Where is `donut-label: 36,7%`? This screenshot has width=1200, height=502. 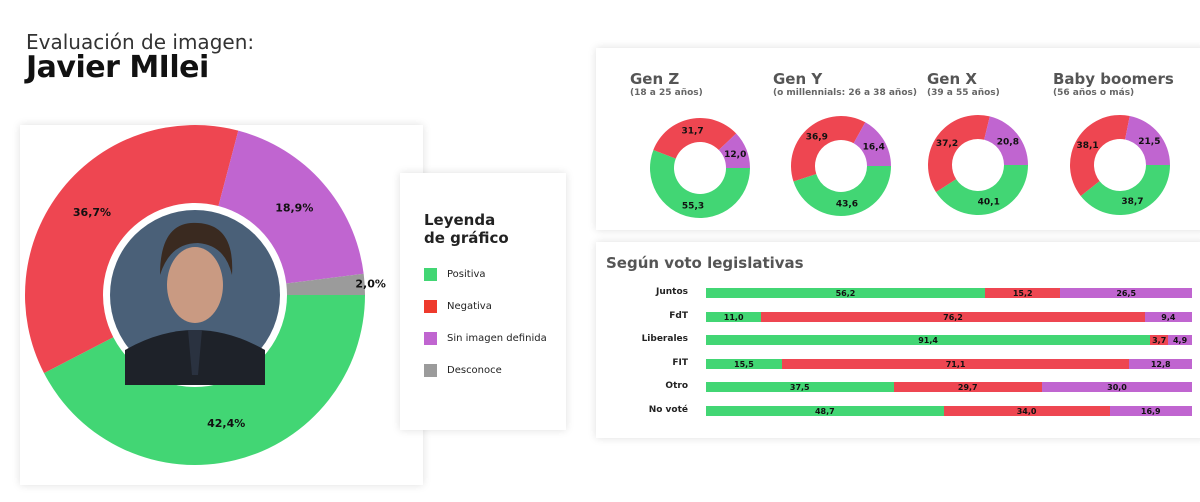
donut-label: 36,7% is located at coordinates (92, 212).